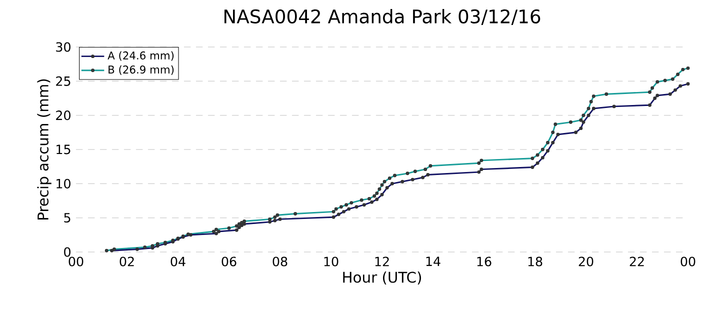 Image resolution: width=706 pixels, height=326 pixels. What do you see at coordinates (484, 261) in the screenshot?
I see `x-tick-label: 16` at bounding box center [484, 261].